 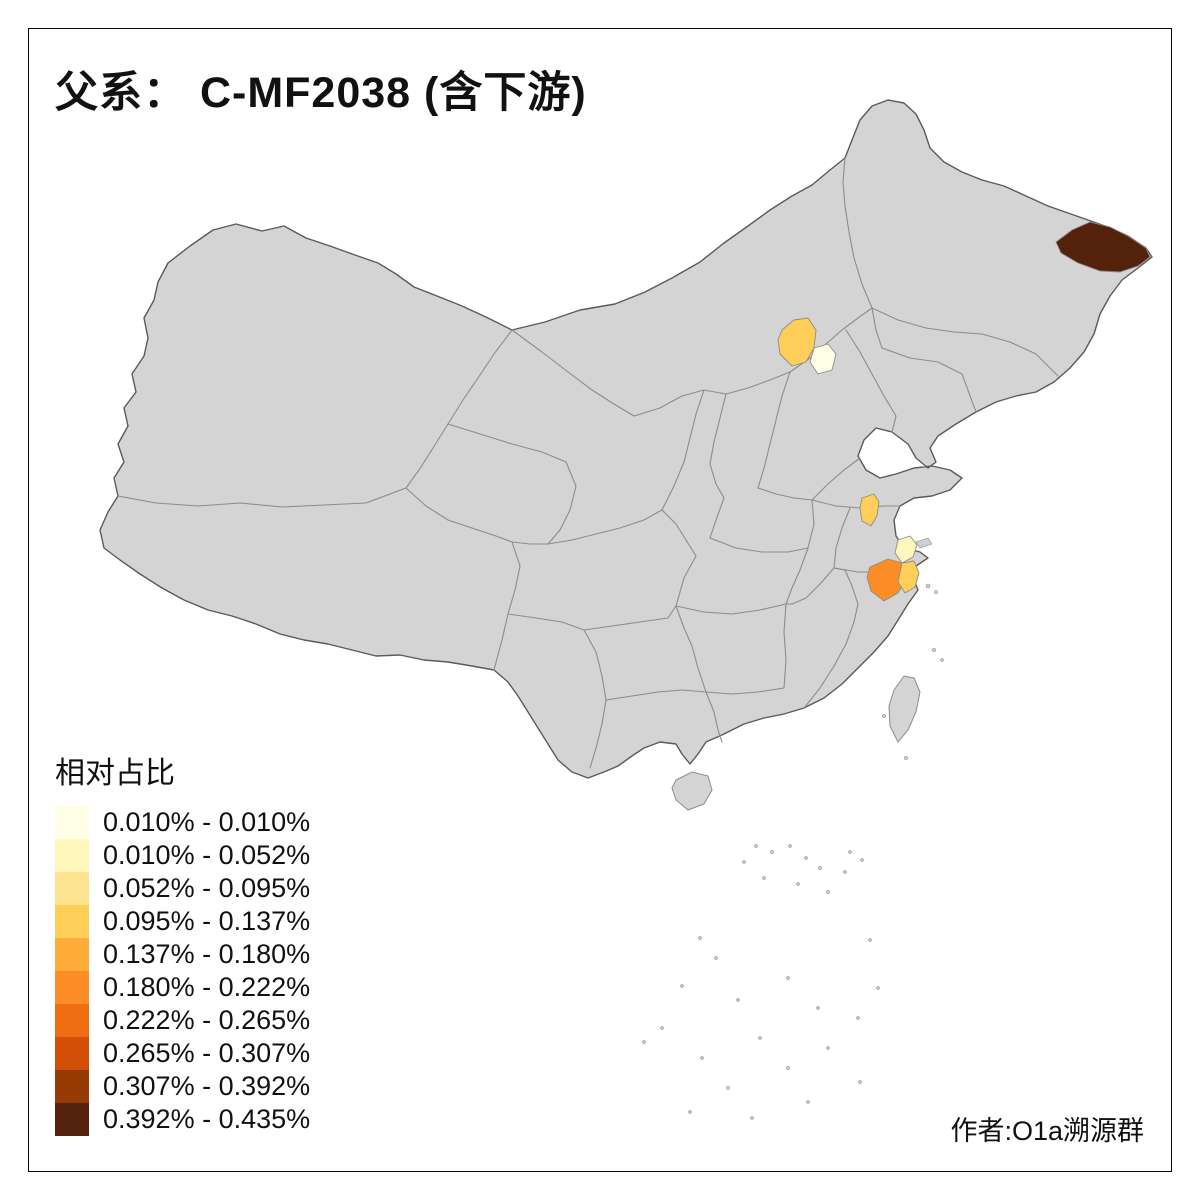 I want to click on legend-row: 0.095% - 0.137%, so click(x=182, y=921).